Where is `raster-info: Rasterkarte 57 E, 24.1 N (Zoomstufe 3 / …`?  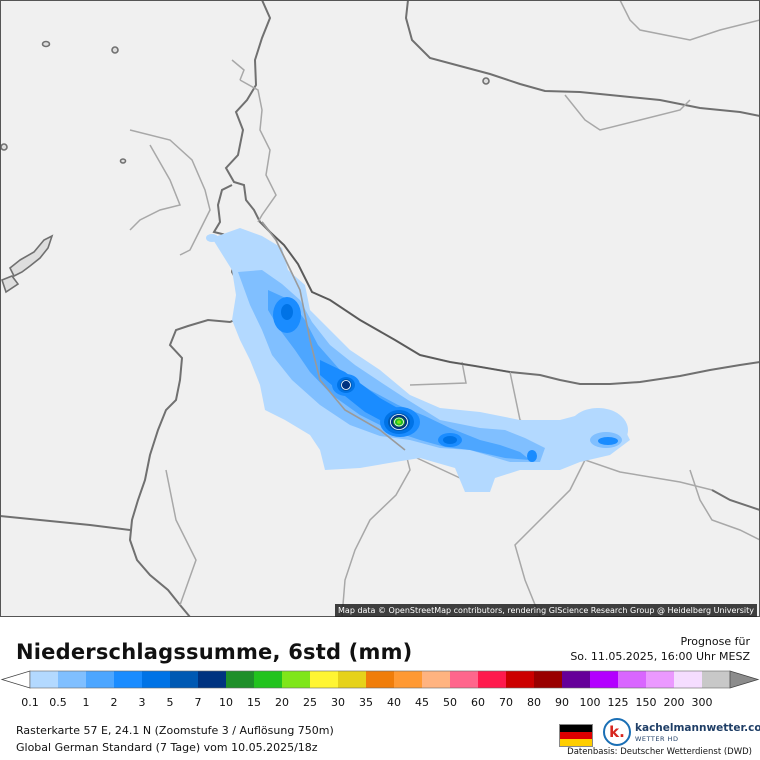 raster-info: Rasterkarte 57 E, 24.1 N (Zoomstufe 3 / … is located at coordinates (175, 730).